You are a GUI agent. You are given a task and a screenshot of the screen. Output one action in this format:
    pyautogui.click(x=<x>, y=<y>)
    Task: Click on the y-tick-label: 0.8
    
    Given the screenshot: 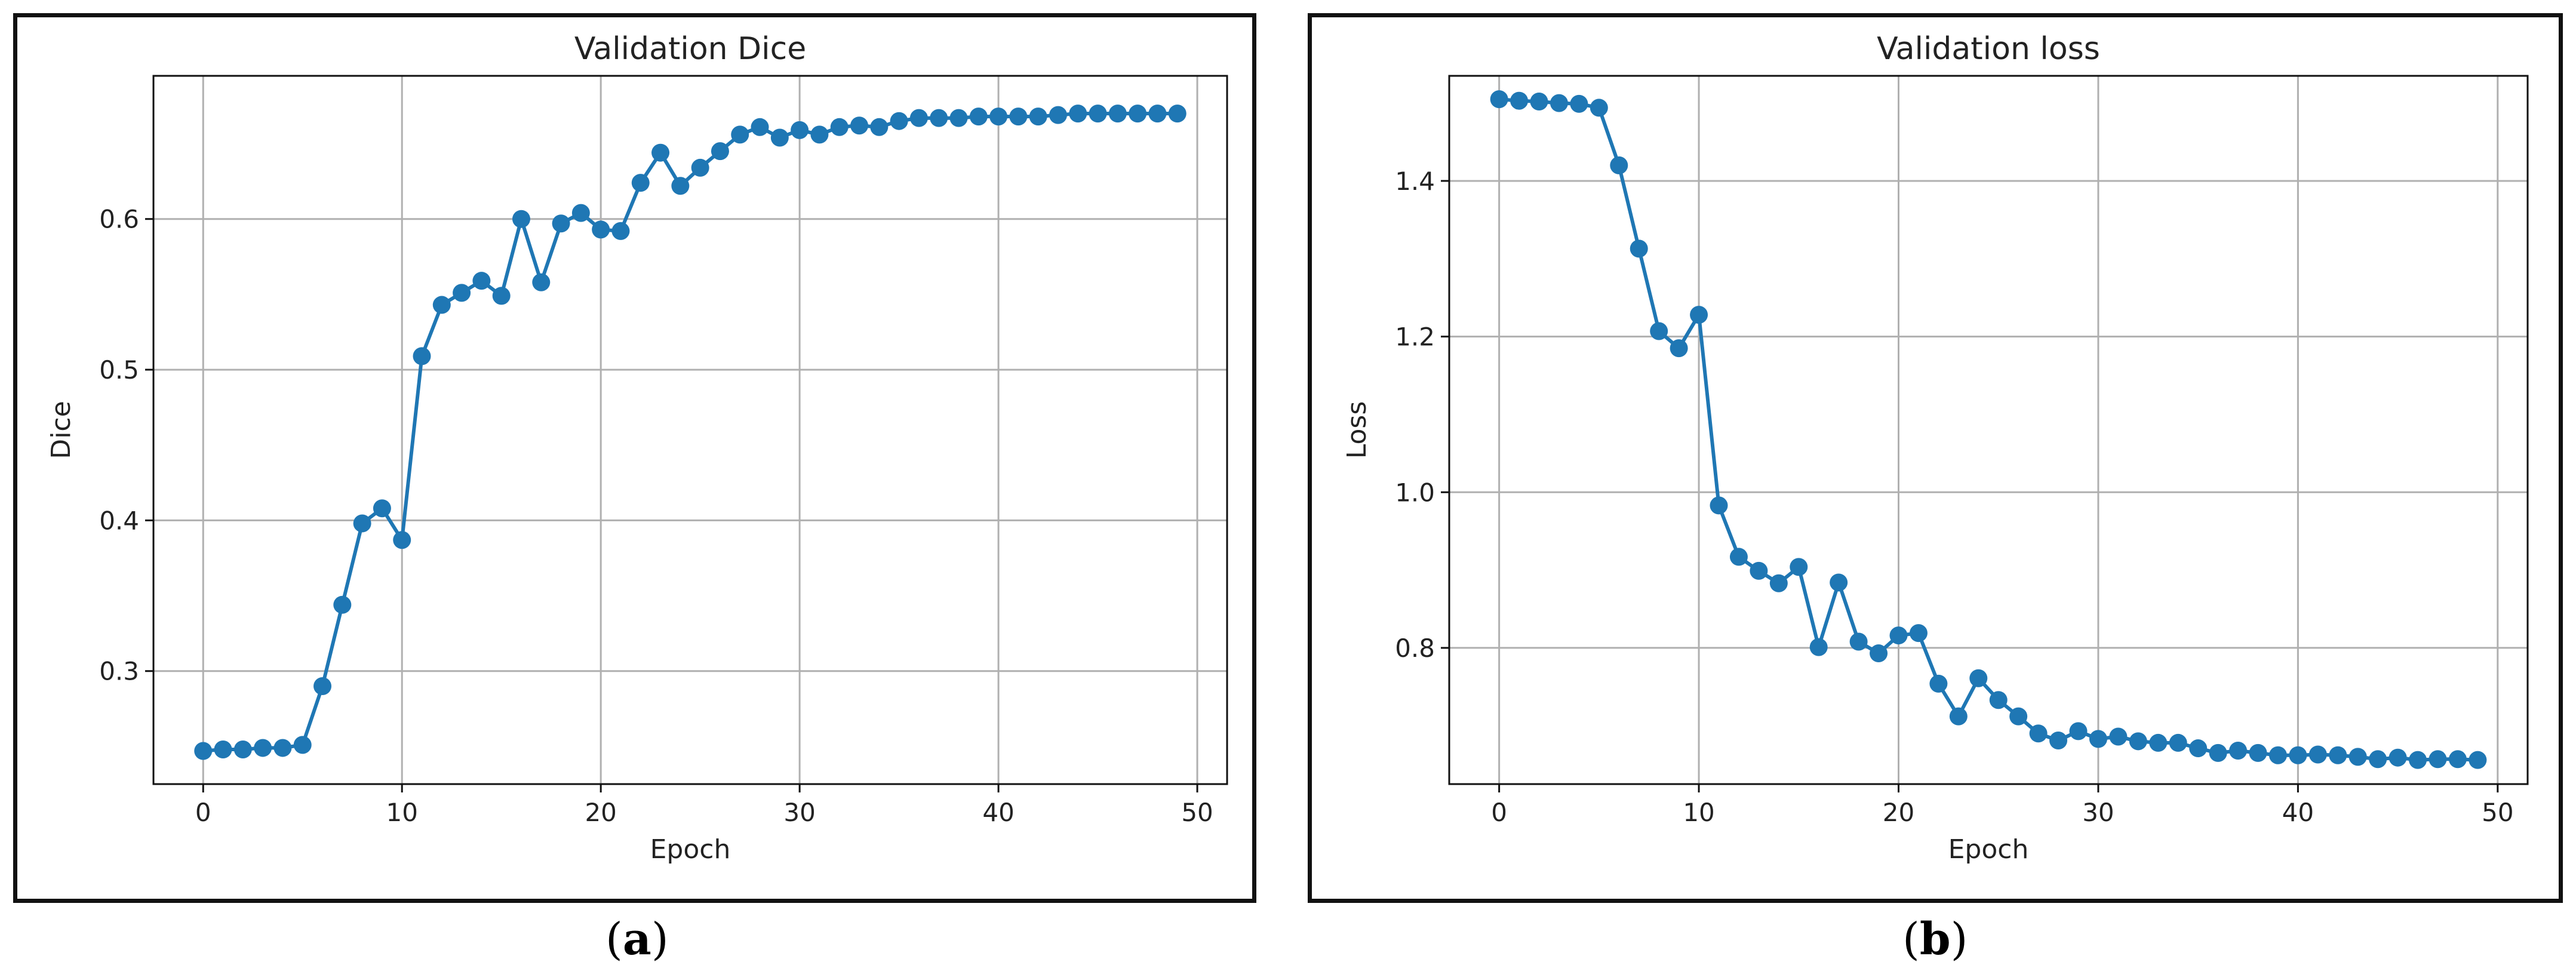 What is the action you would take?
    pyautogui.click(x=1415, y=648)
    